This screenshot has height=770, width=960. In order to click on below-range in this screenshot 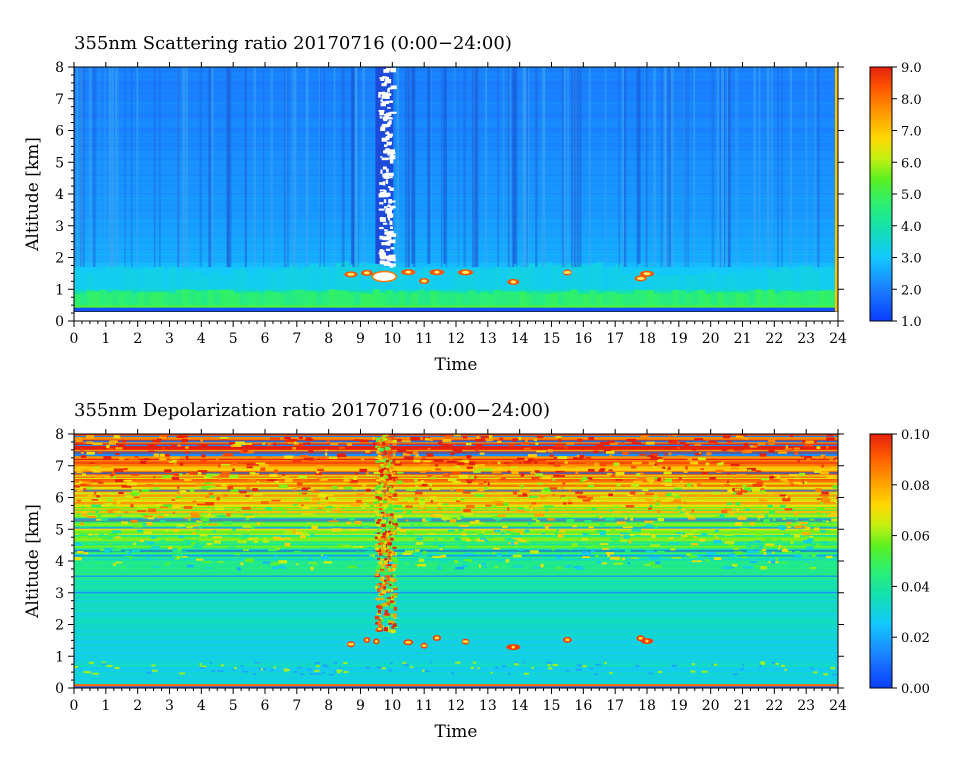, I will do `click(456, 316)`.